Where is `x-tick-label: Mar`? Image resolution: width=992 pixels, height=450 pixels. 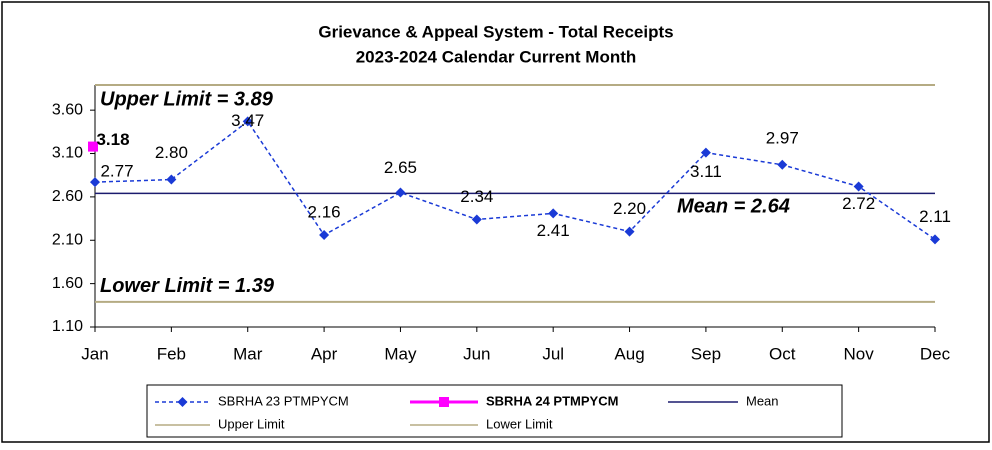 x-tick-label: Mar is located at coordinates (248, 353).